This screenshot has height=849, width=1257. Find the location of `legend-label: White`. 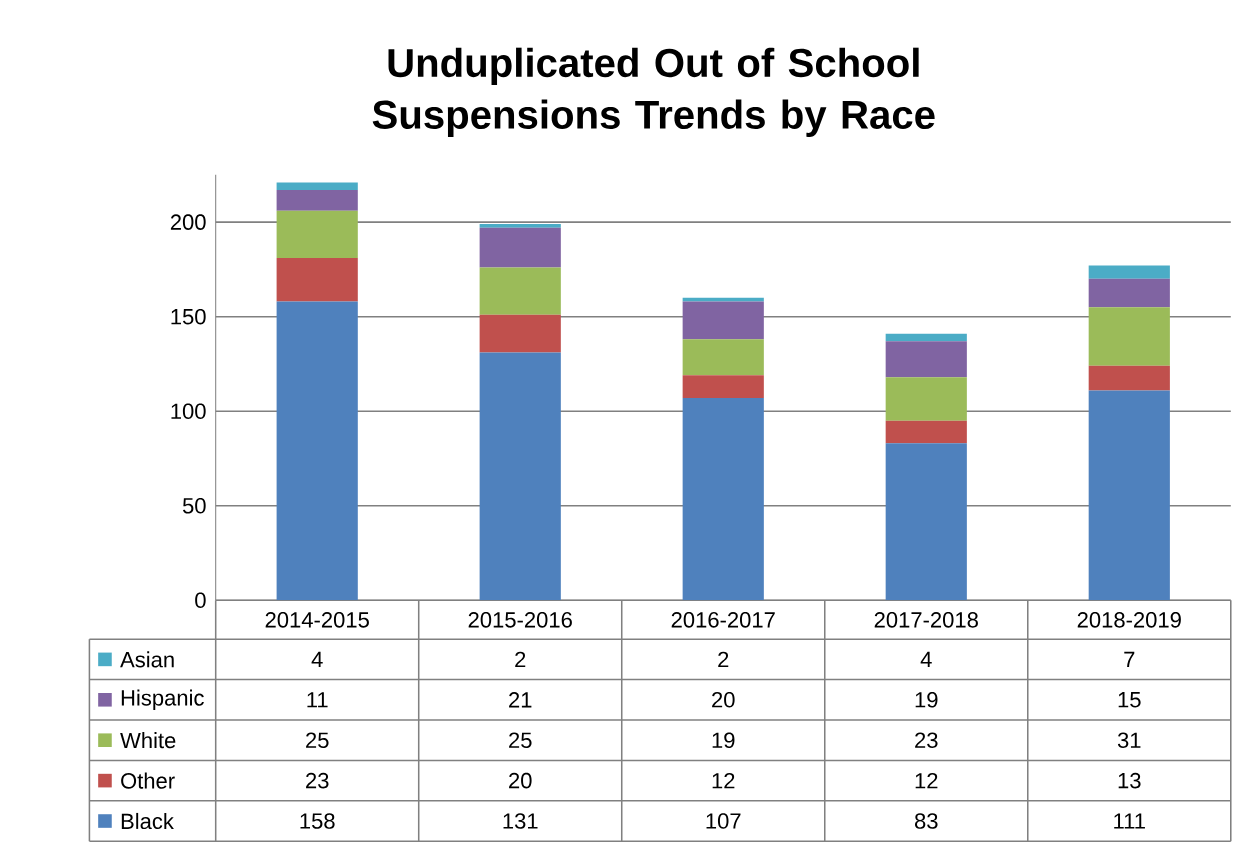

legend-label: White is located at coordinates (148, 740).